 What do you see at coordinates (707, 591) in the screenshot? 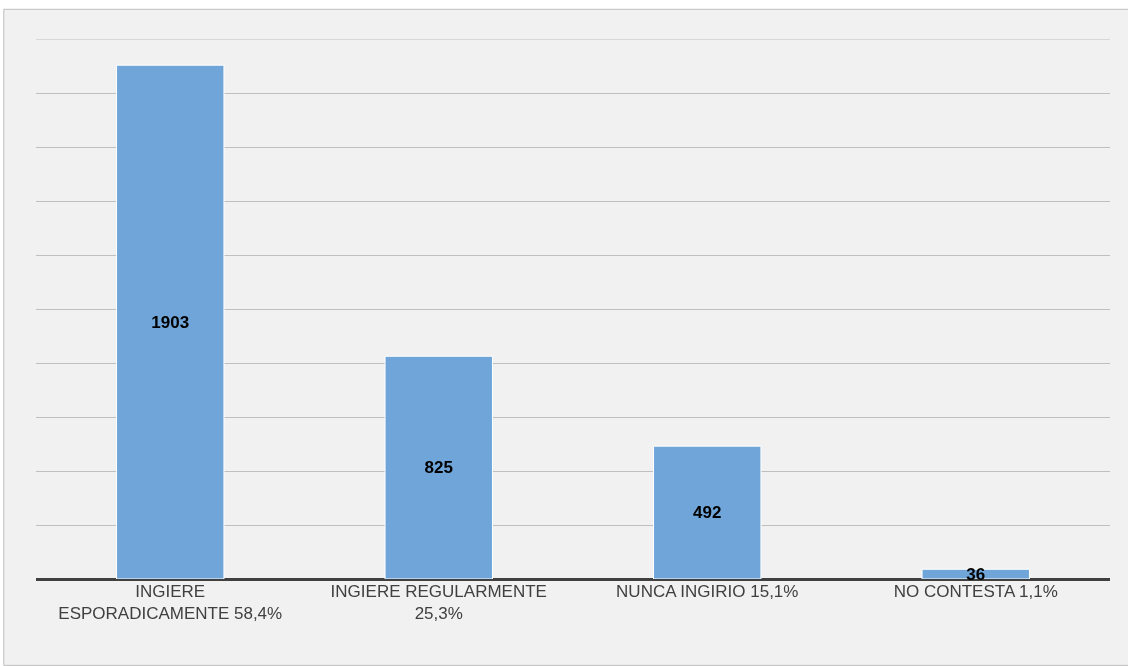
I see `x-tick-label: NUNCA INGIRIO 15,1%` at bounding box center [707, 591].